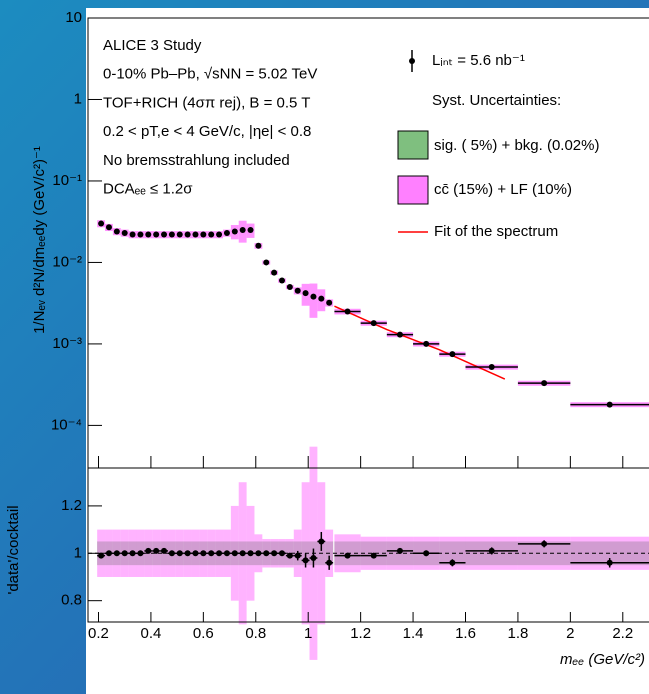 Image resolution: width=649 pixels, height=694 pixels. What do you see at coordinates (412, 61) in the screenshot?
I see `legend-marker` at bounding box center [412, 61].